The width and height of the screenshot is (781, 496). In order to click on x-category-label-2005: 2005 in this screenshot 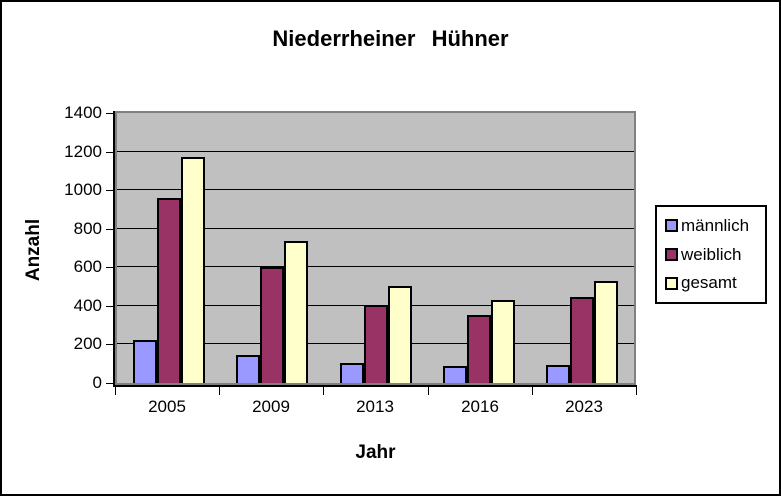, I will do `click(167, 406)`.